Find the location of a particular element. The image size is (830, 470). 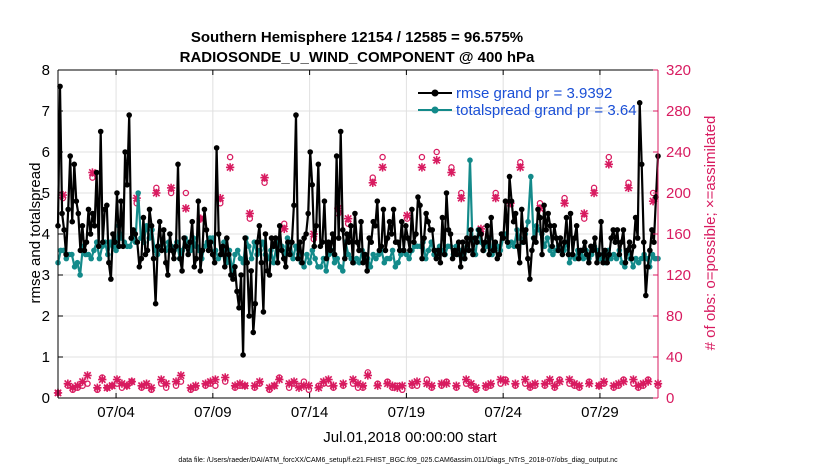

x-axis-label: Jul.01,2018 00:00:00 start is located at coordinates (410, 437).